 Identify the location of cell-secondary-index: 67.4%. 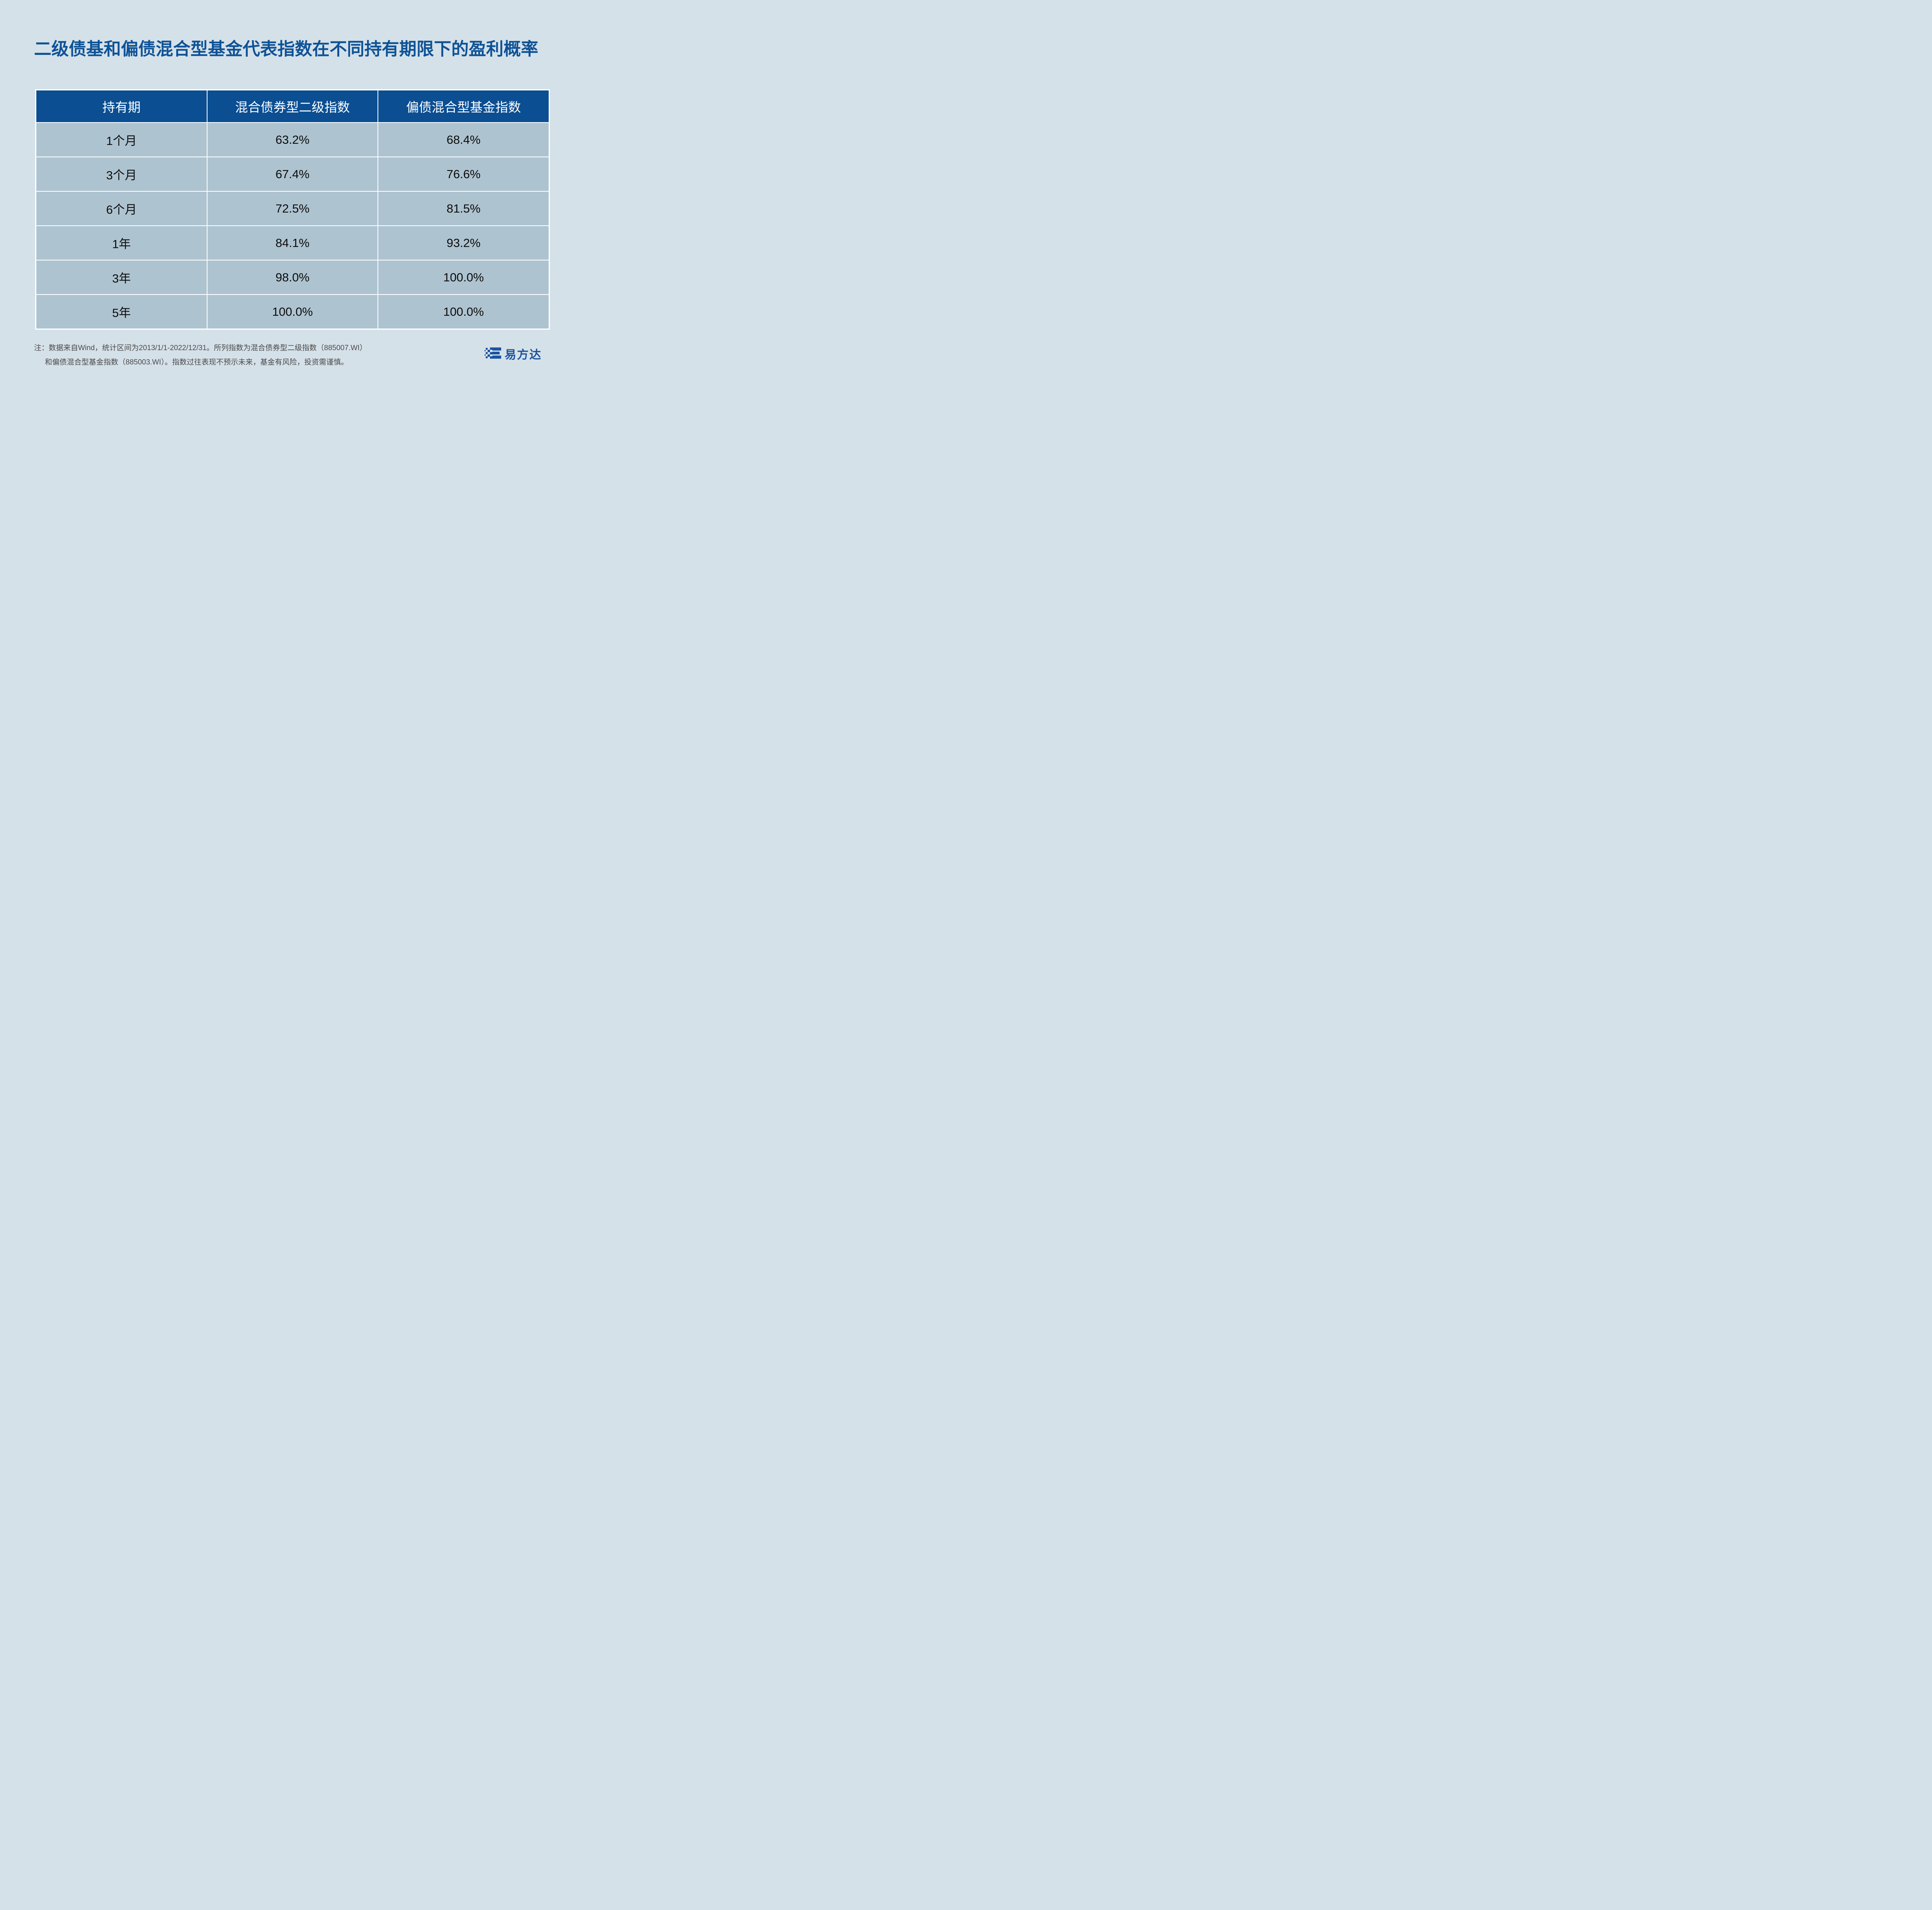
(292, 174).